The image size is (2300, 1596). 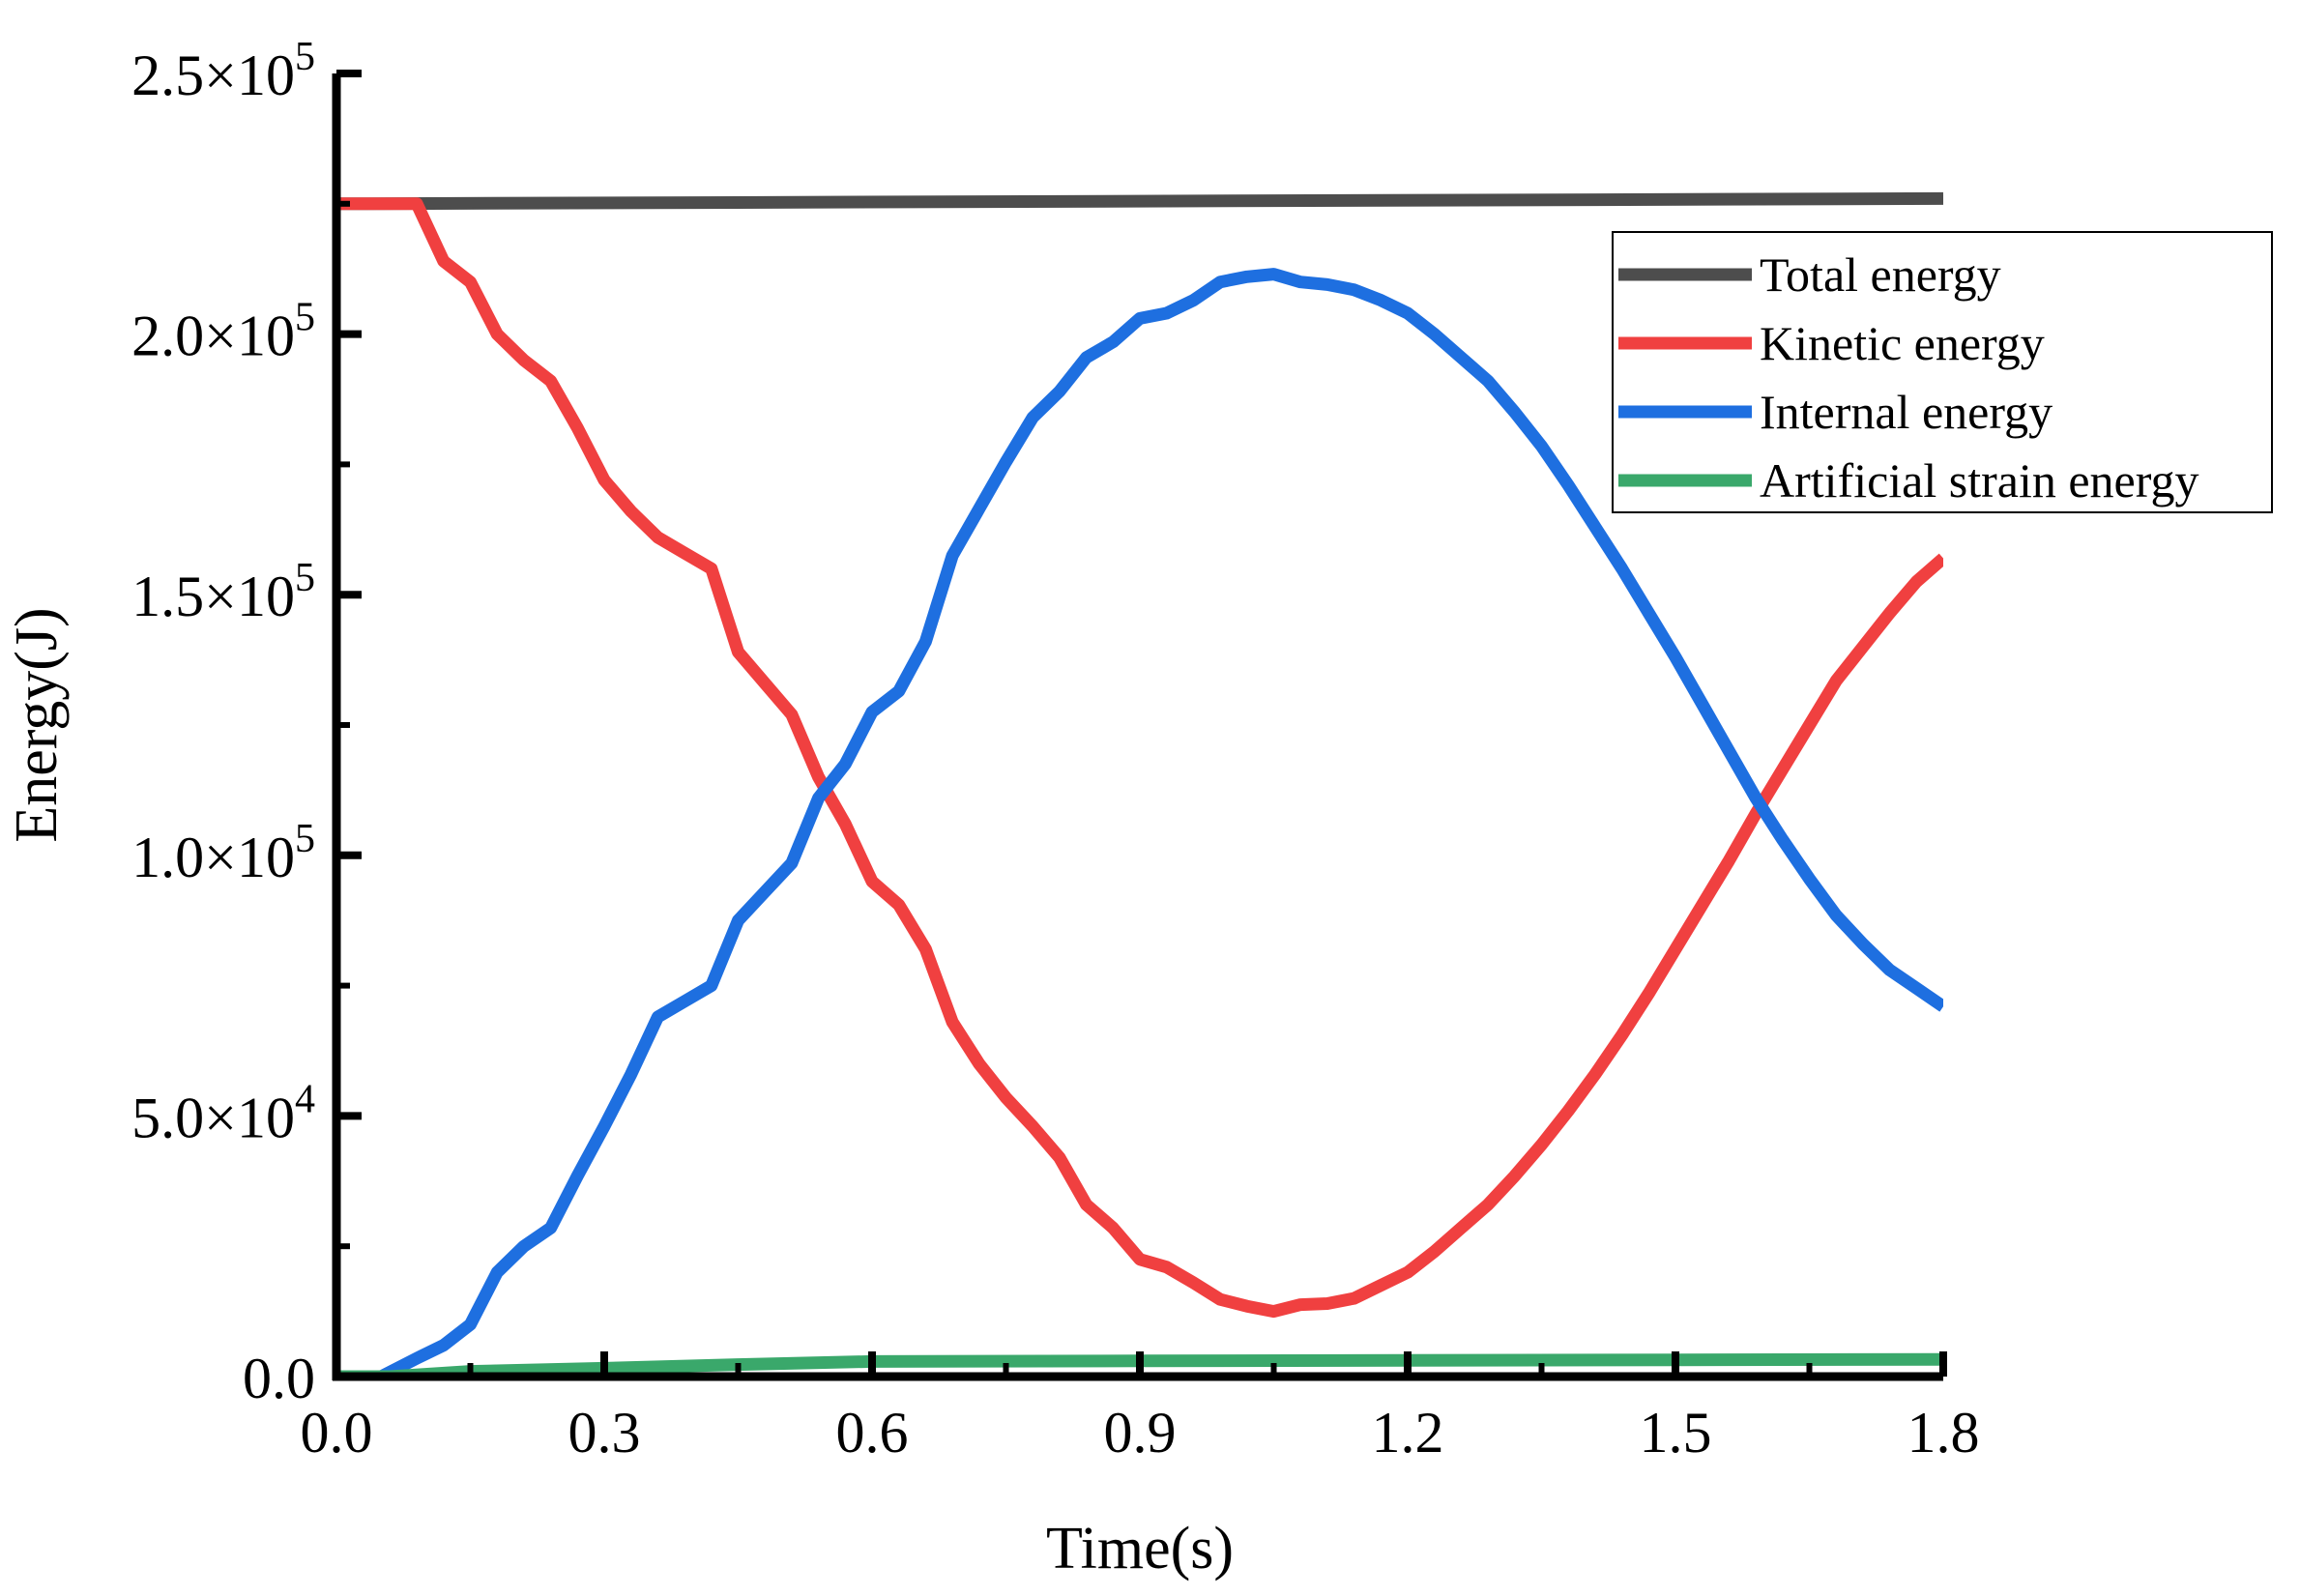 I want to click on y-tick-label: 2.0×10⁵, so click(x=223, y=332).